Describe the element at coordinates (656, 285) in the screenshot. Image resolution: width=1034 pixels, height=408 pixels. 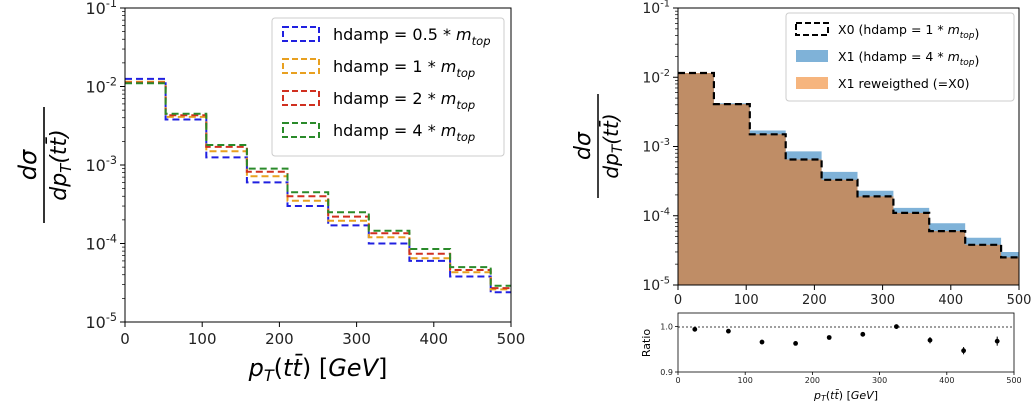
I see `right-y-tick-label: 10⁻⁵` at that location.